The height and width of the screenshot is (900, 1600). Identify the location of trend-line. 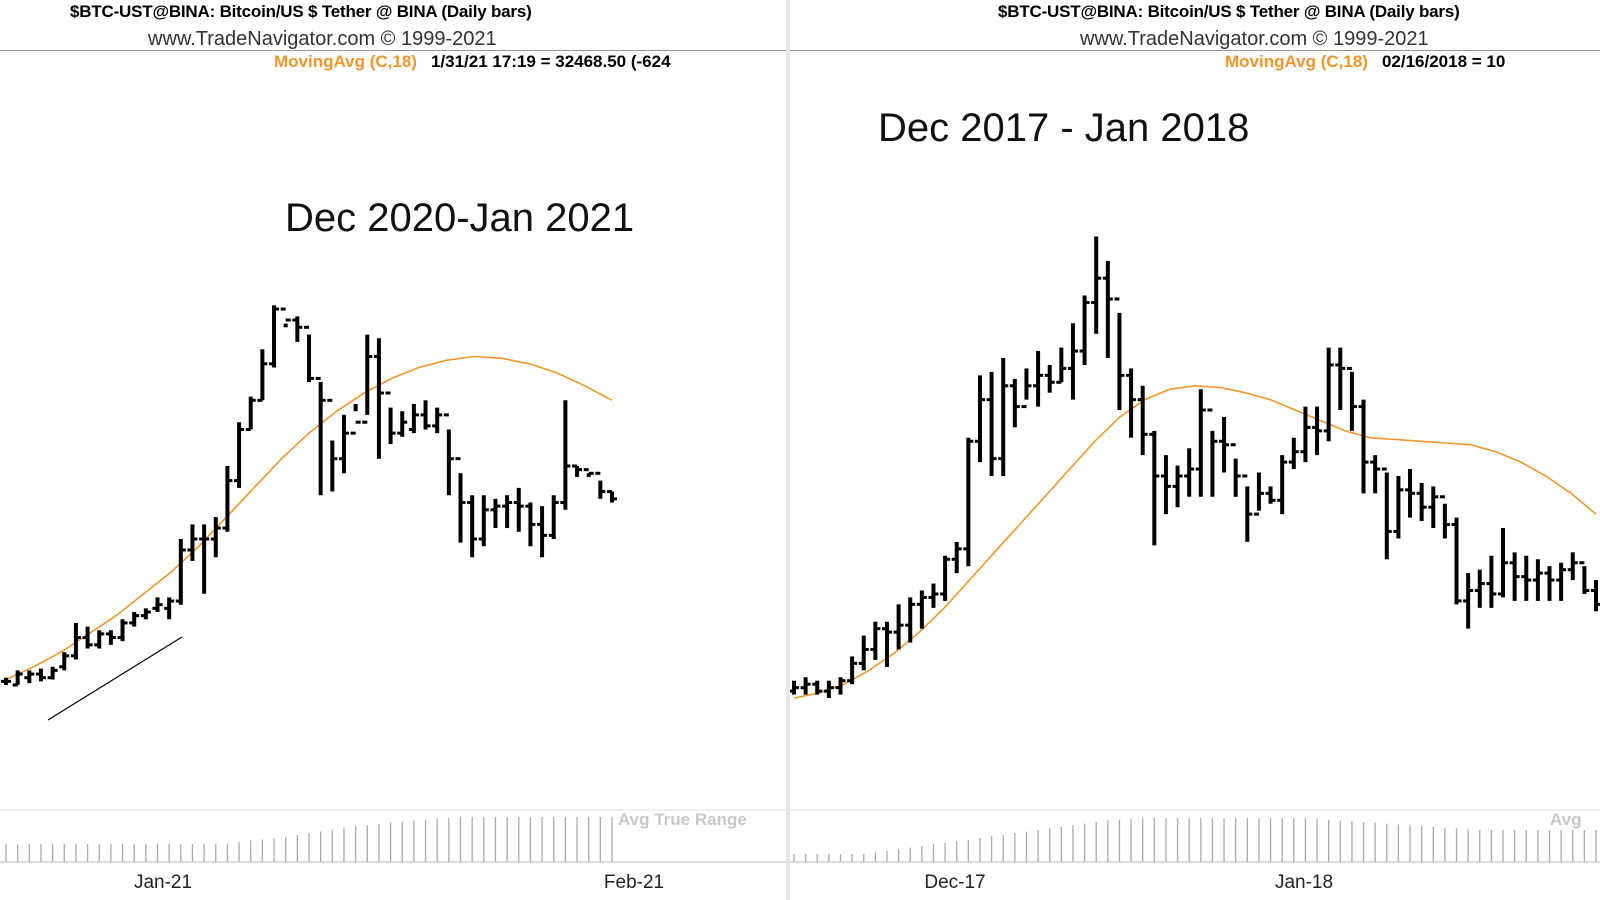
(115, 678).